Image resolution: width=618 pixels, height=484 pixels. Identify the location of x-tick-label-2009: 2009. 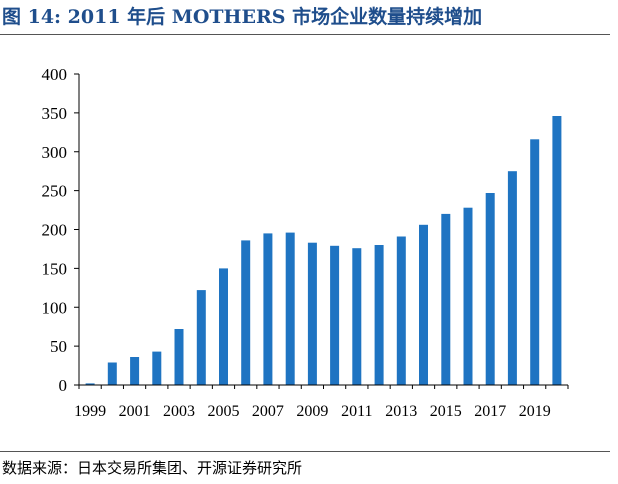
(312, 411).